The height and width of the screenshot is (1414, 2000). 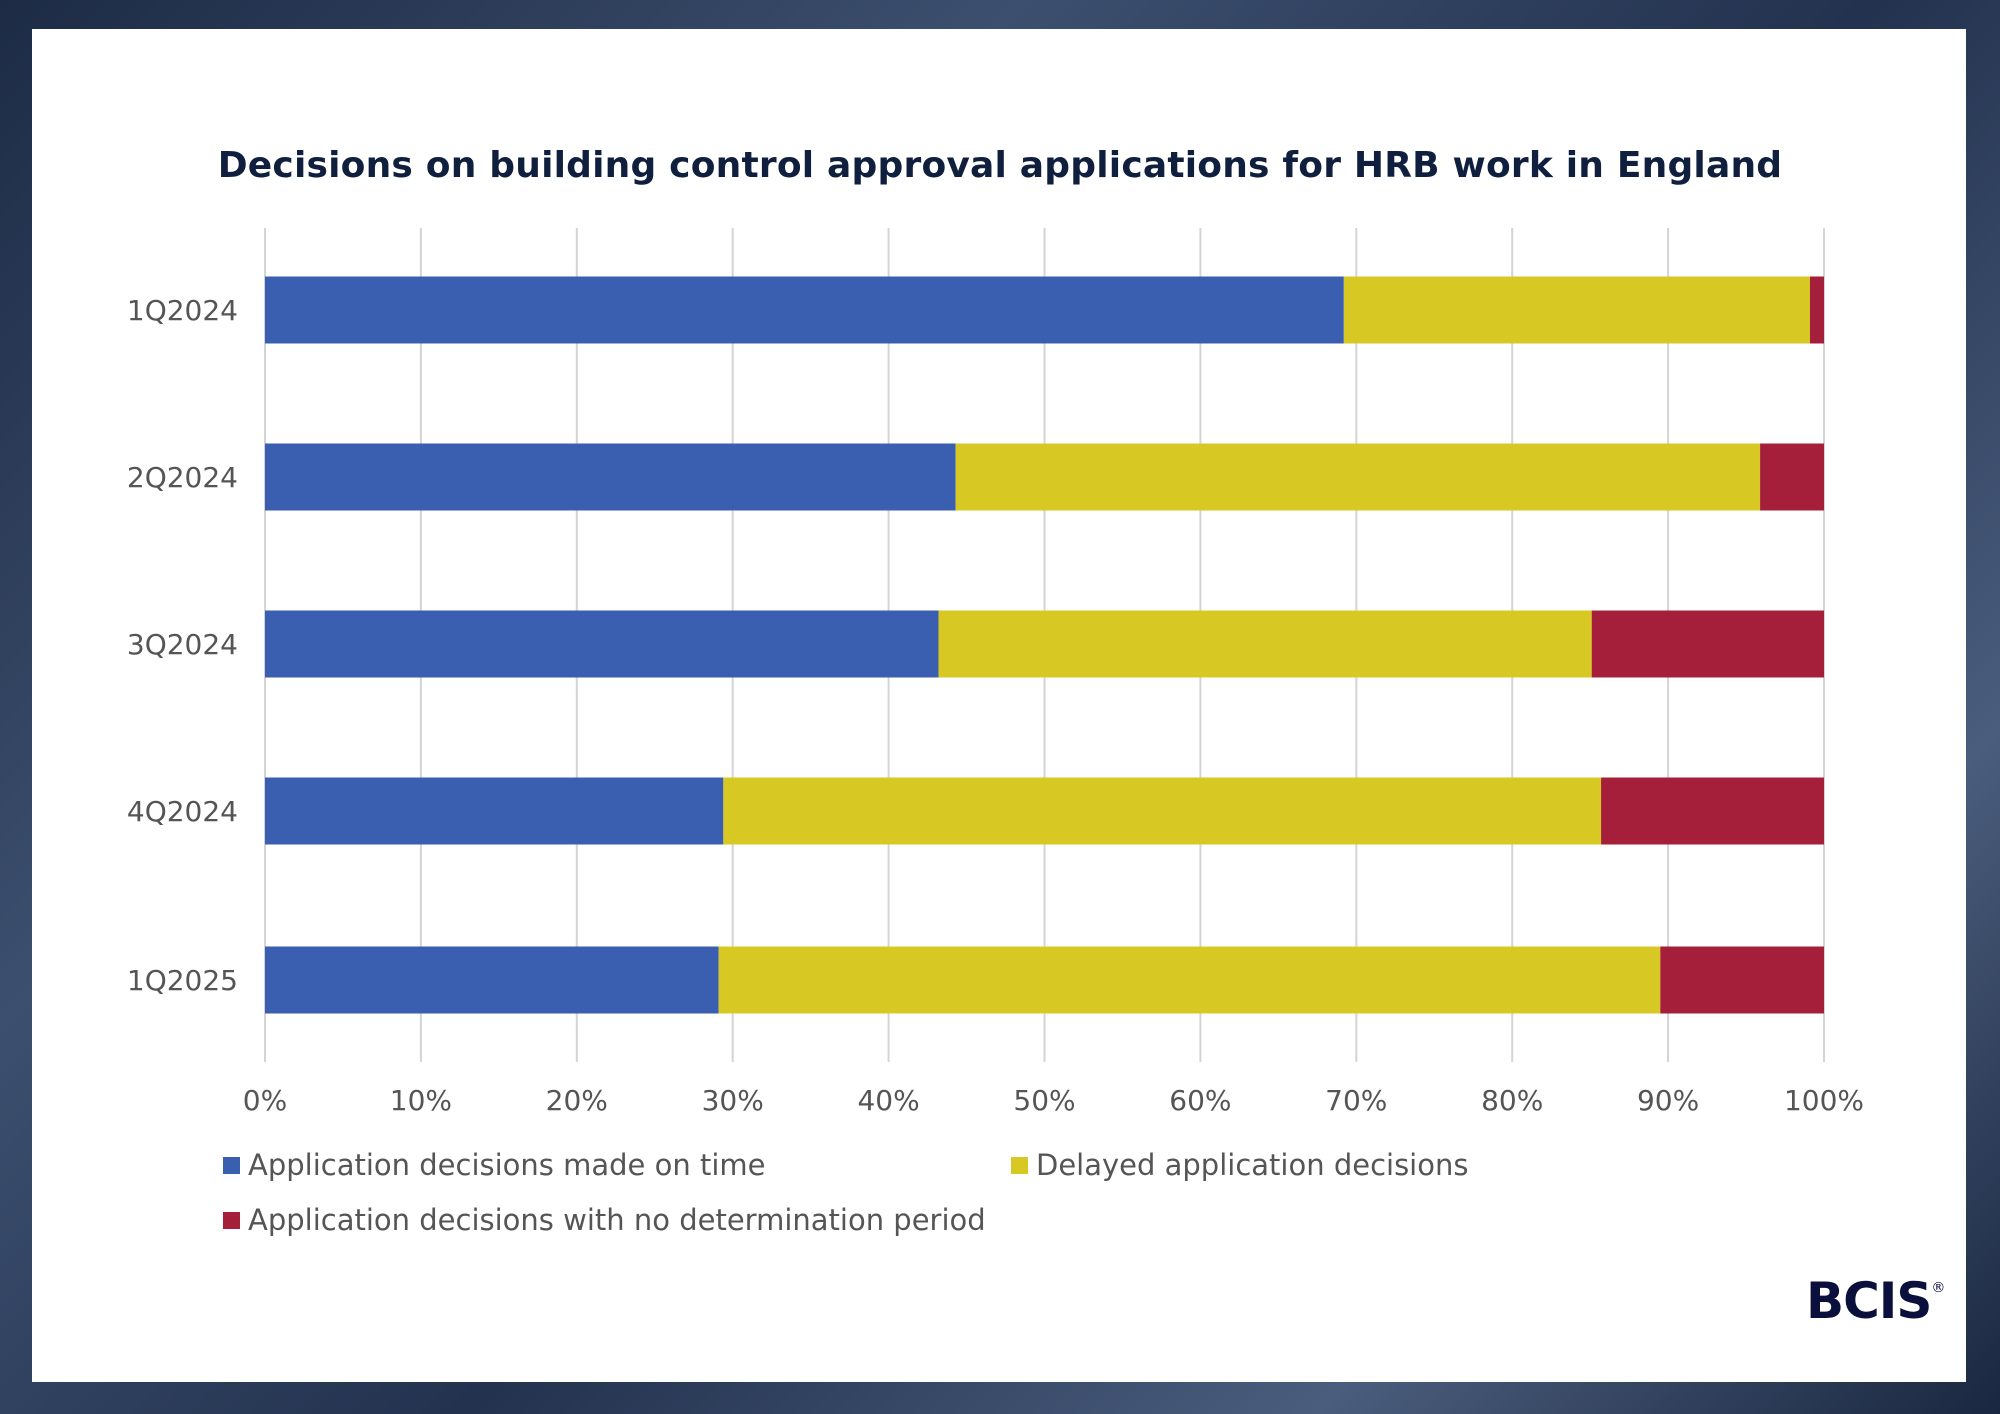 What do you see at coordinates (1668, 1100) in the screenshot?
I see `x-tick-label: 90%` at bounding box center [1668, 1100].